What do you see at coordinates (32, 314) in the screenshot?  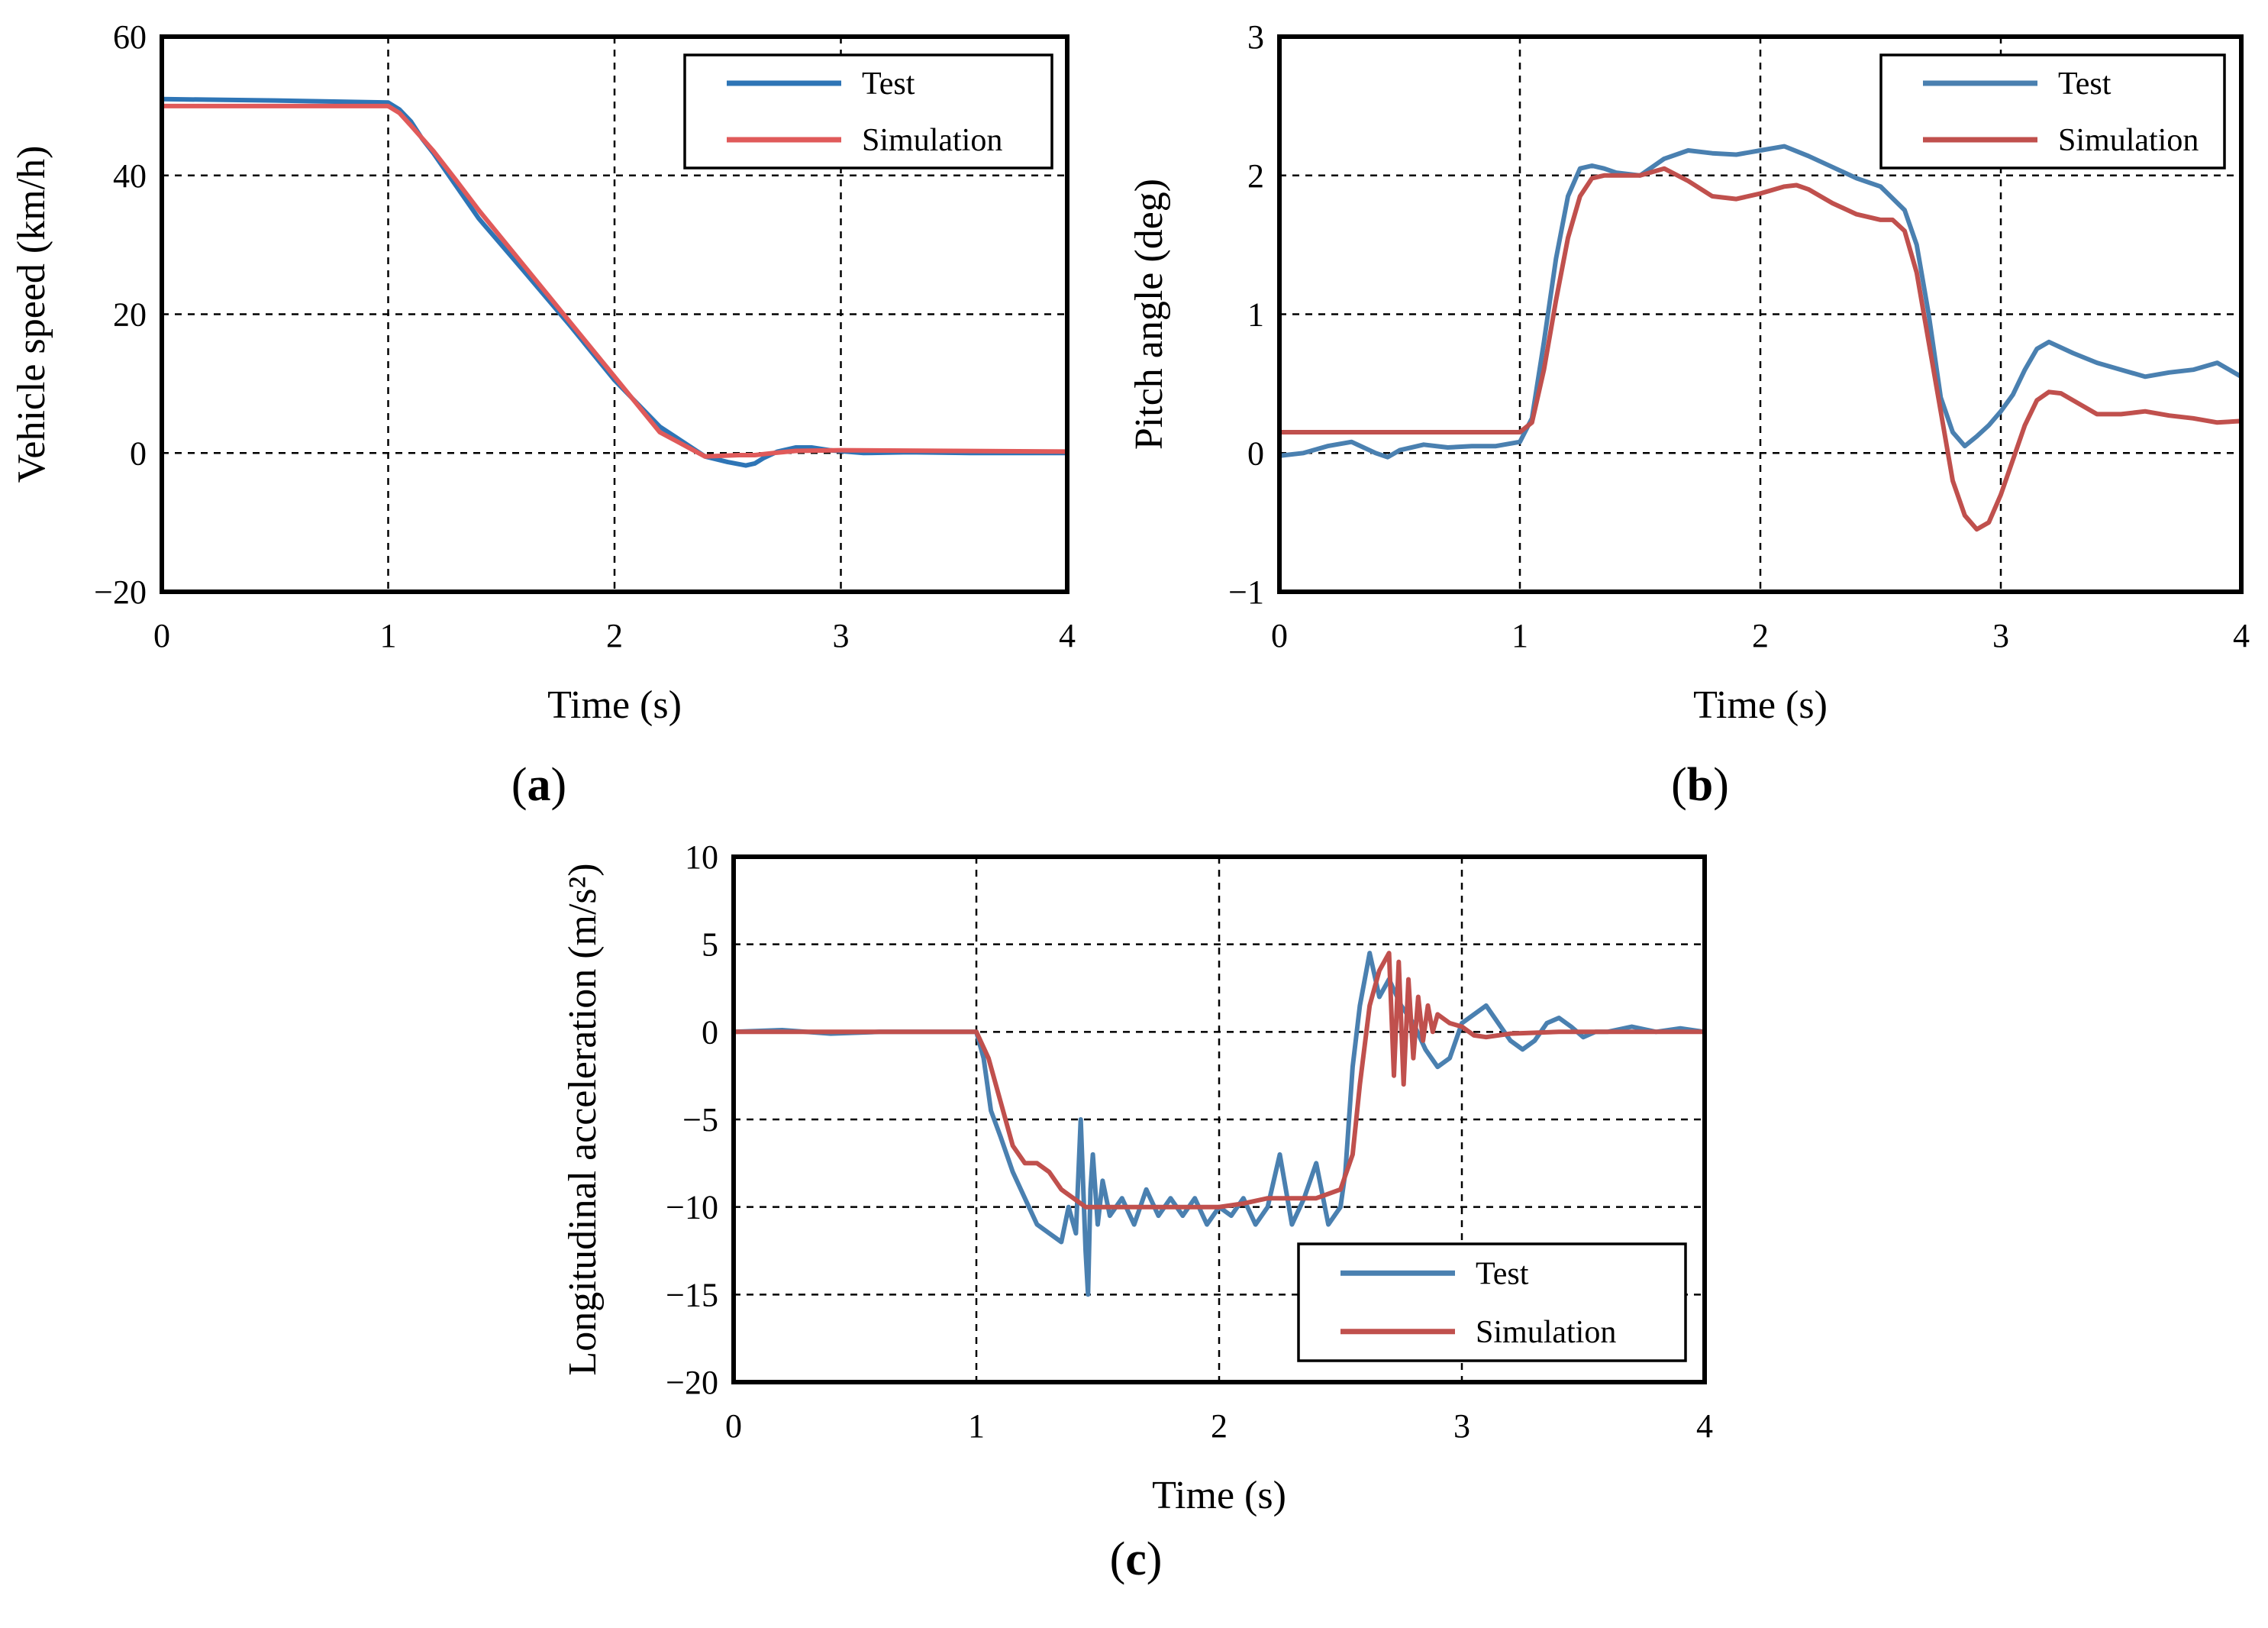 I see `y-axis-title: Vehicle speed (km/h)` at bounding box center [32, 314].